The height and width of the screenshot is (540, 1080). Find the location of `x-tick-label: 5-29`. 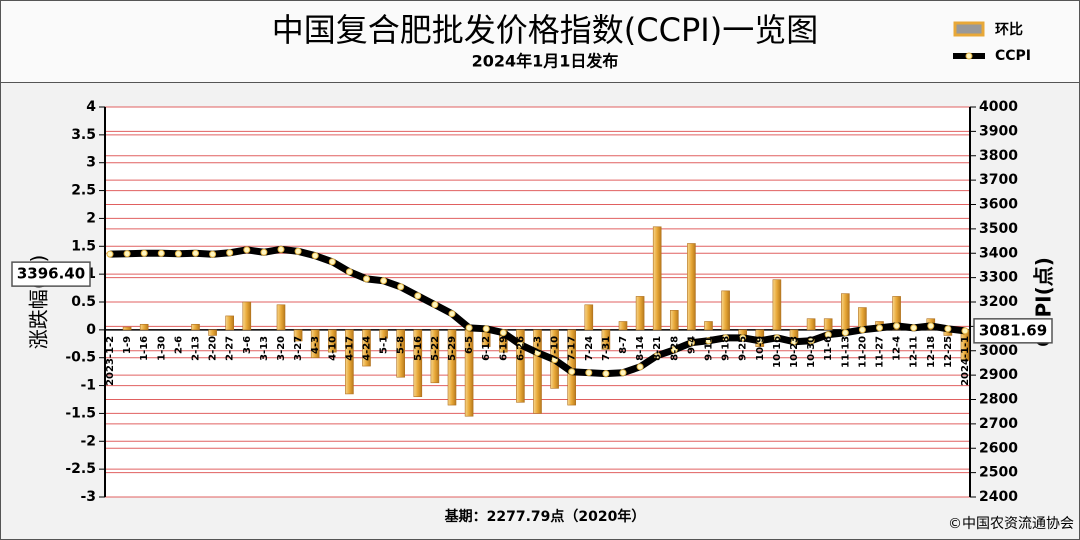

x-tick-label: 5-29 is located at coordinates (452, 348).